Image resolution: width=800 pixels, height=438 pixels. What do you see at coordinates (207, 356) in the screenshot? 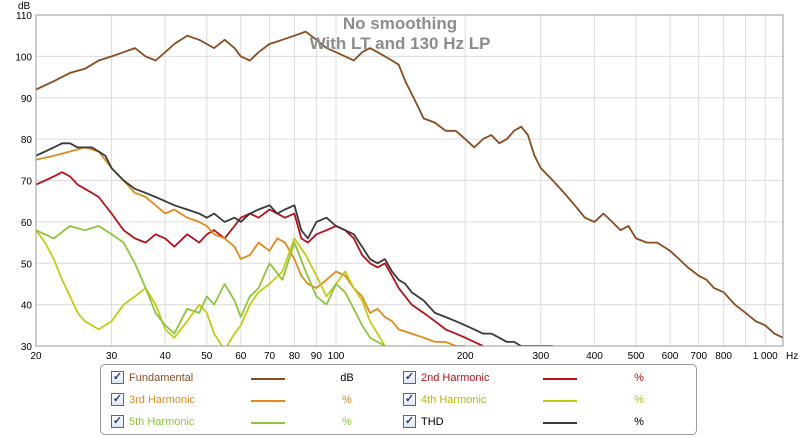
I see `x-tick-label: 50` at bounding box center [207, 356].